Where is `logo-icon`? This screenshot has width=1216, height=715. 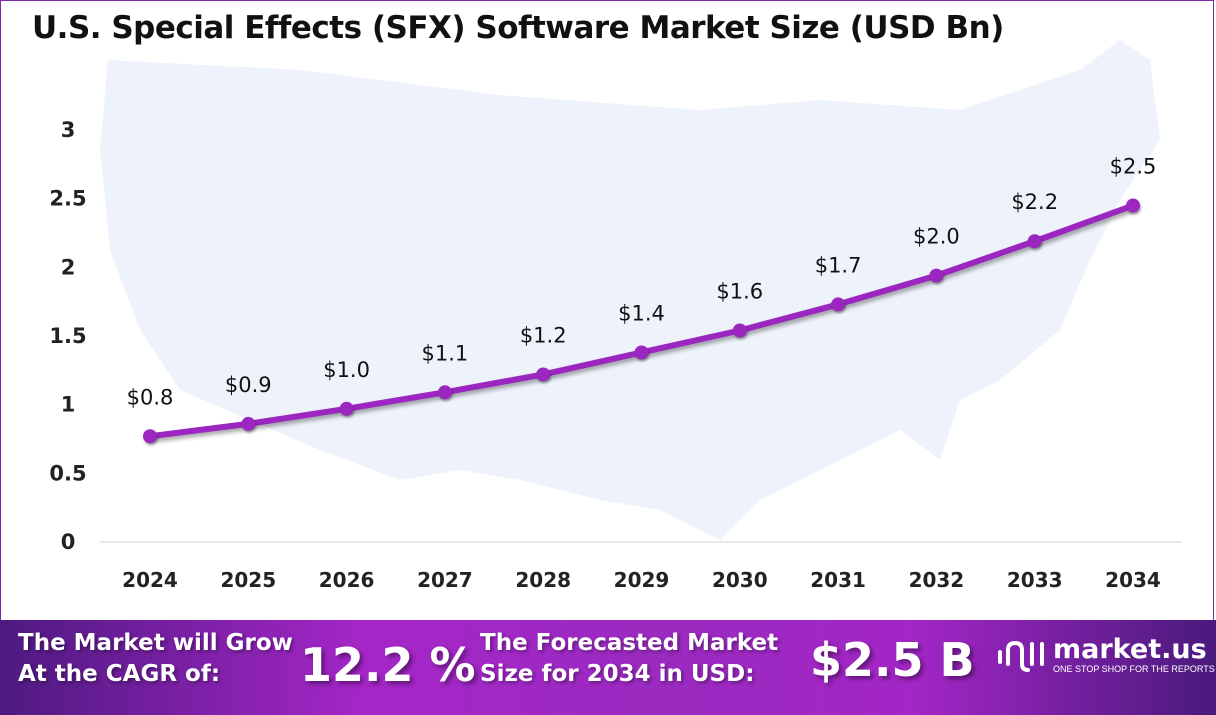 logo-icon is located at coordinates (1021, 656).